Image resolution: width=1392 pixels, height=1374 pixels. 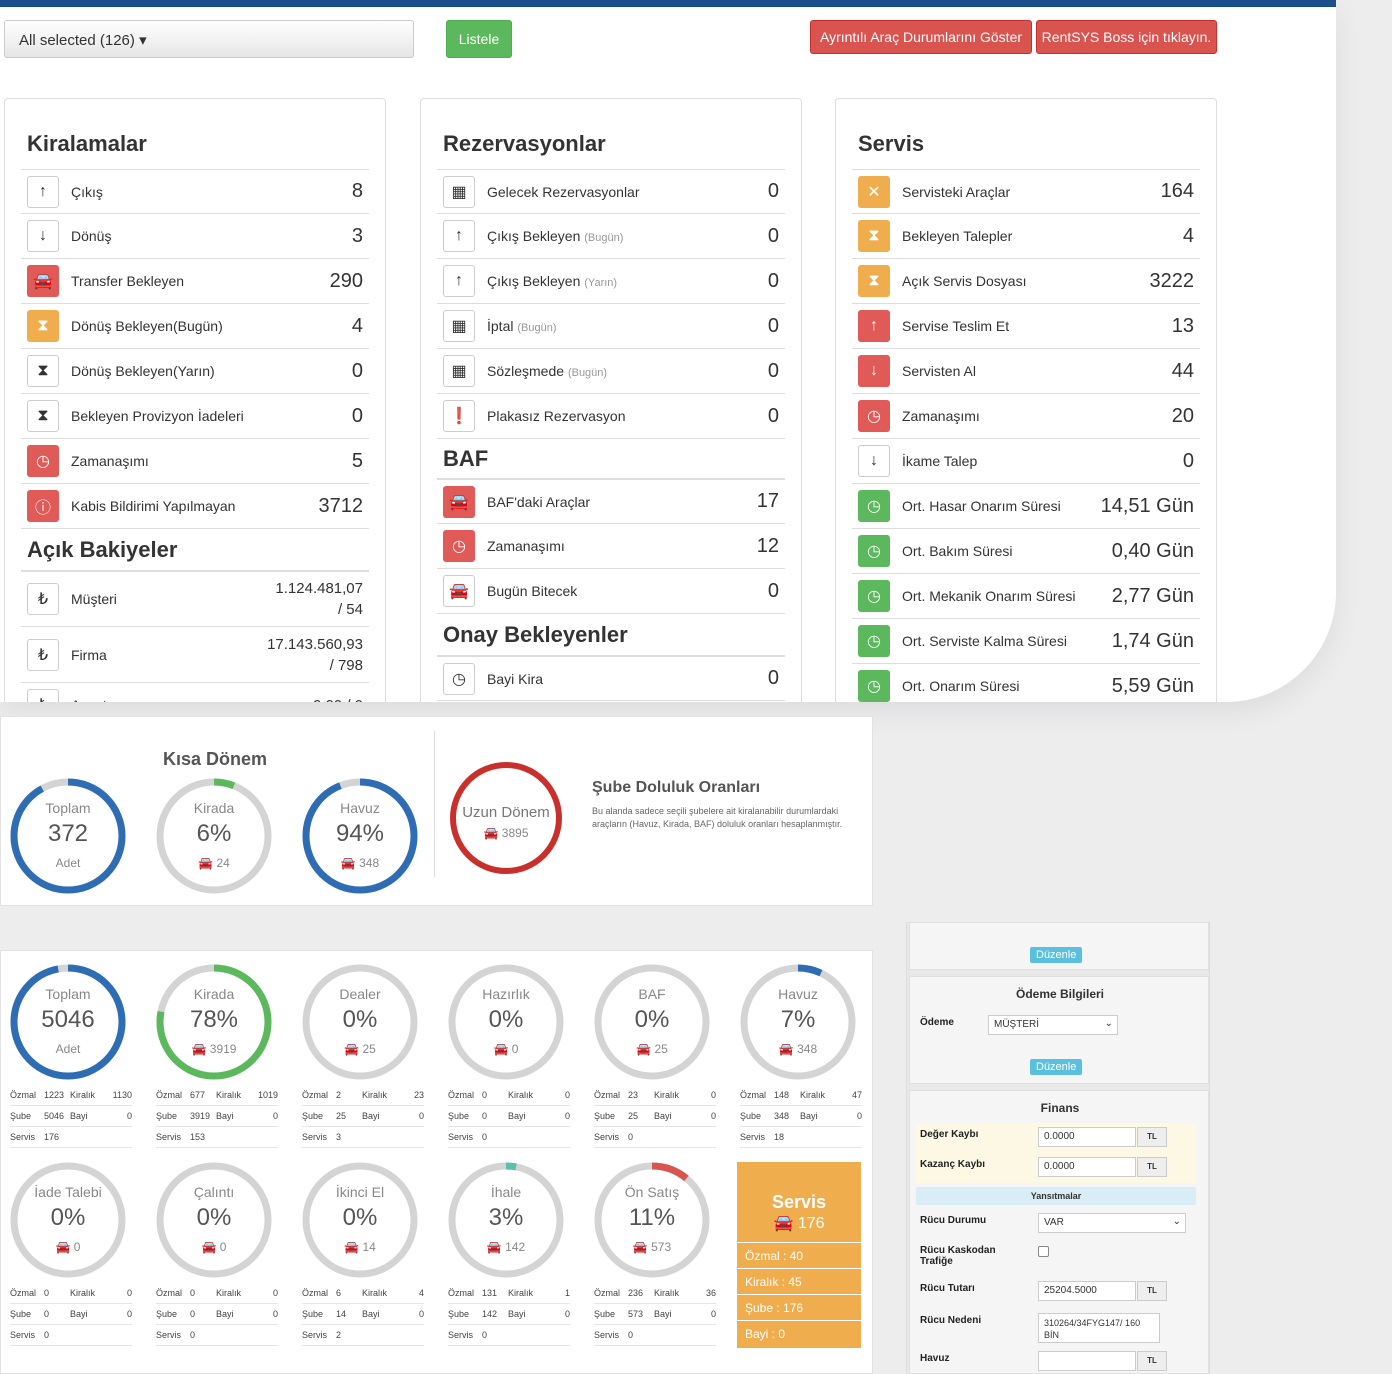 What do you see at coordinates (1026, 191) in the screenshot?
I see `servis-row: ✕ Servisteki Araçlar 164` at bounding box center [1026, 191].